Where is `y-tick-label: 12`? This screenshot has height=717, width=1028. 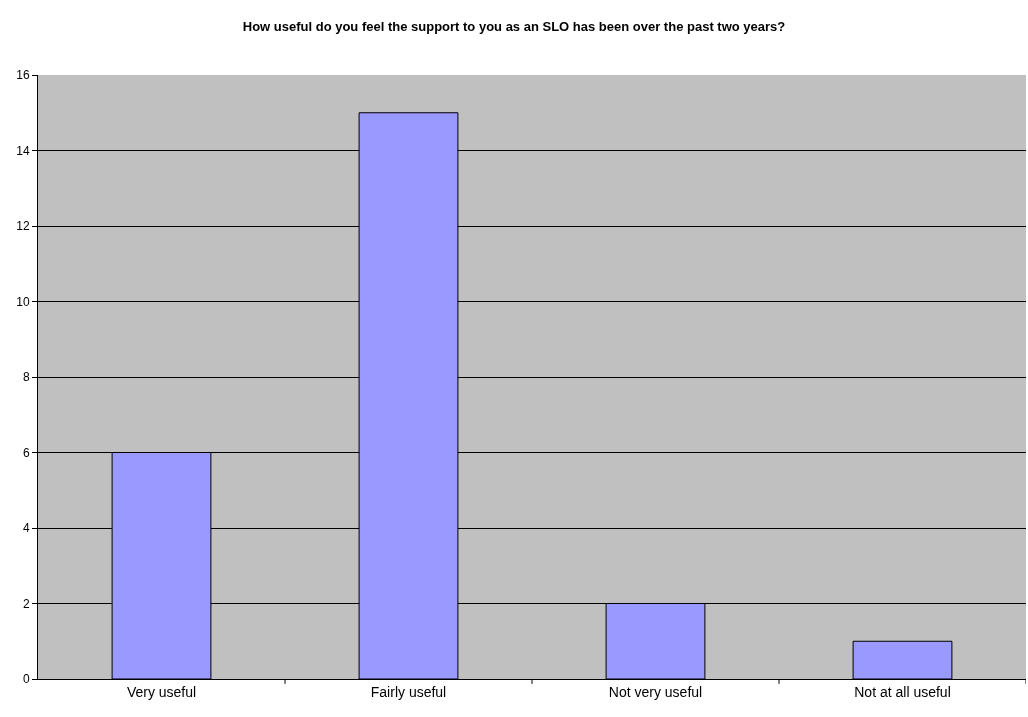 y-tick-label: 12 is located at coordinates (23, 226).